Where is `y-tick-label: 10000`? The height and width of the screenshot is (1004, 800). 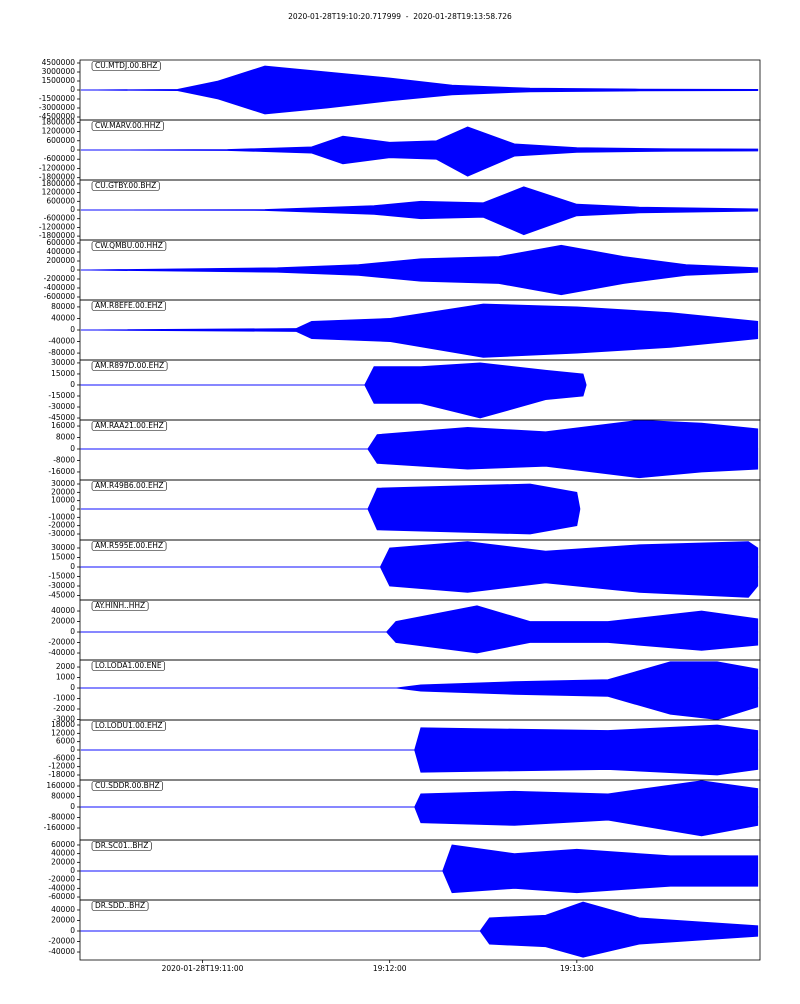 y-tick-label: 10000 is located at coordinates (63, 500).